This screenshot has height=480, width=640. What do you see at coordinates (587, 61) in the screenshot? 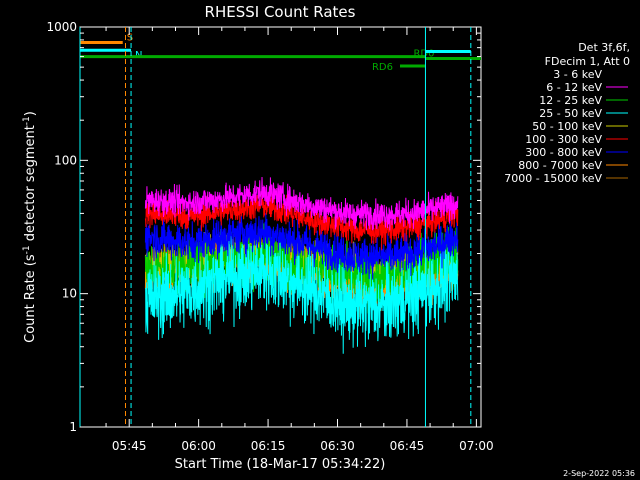
I see `legend-header-line: FDecim 1, Att 0` at bounding box center [587, 61].